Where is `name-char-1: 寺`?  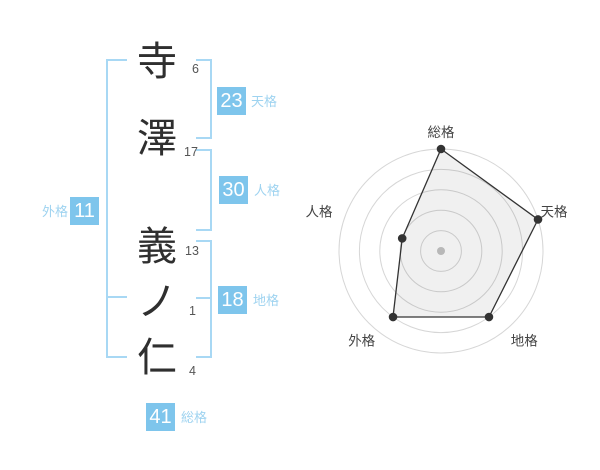
name-char-1: 寺 is located at coordinates (157, 62).